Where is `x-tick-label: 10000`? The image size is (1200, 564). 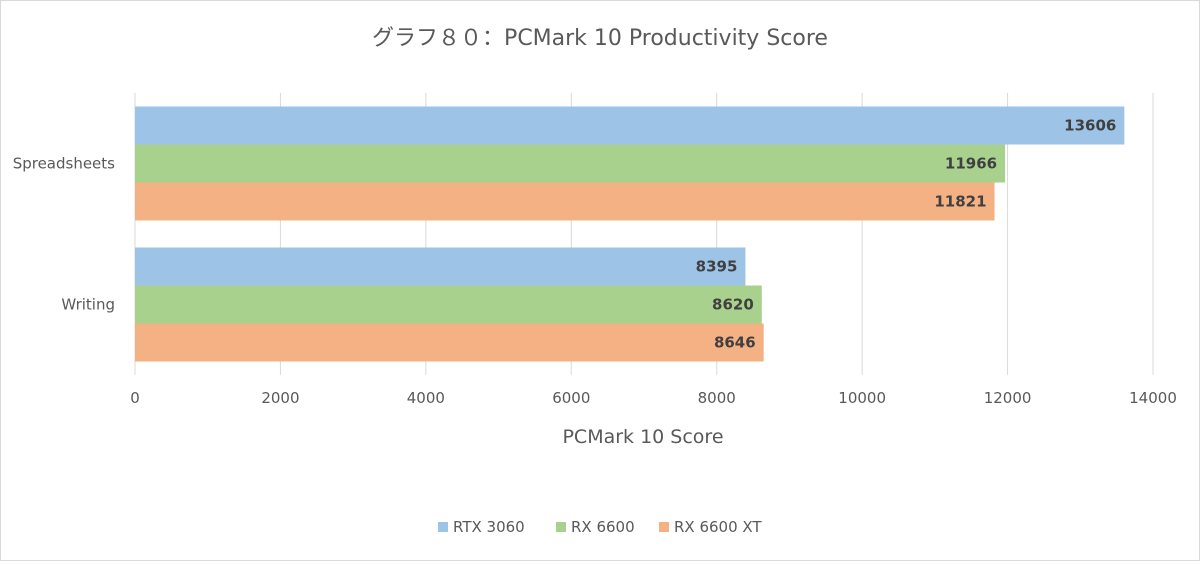
x-tick-label: 10000 is located at coordinates (862, 398).